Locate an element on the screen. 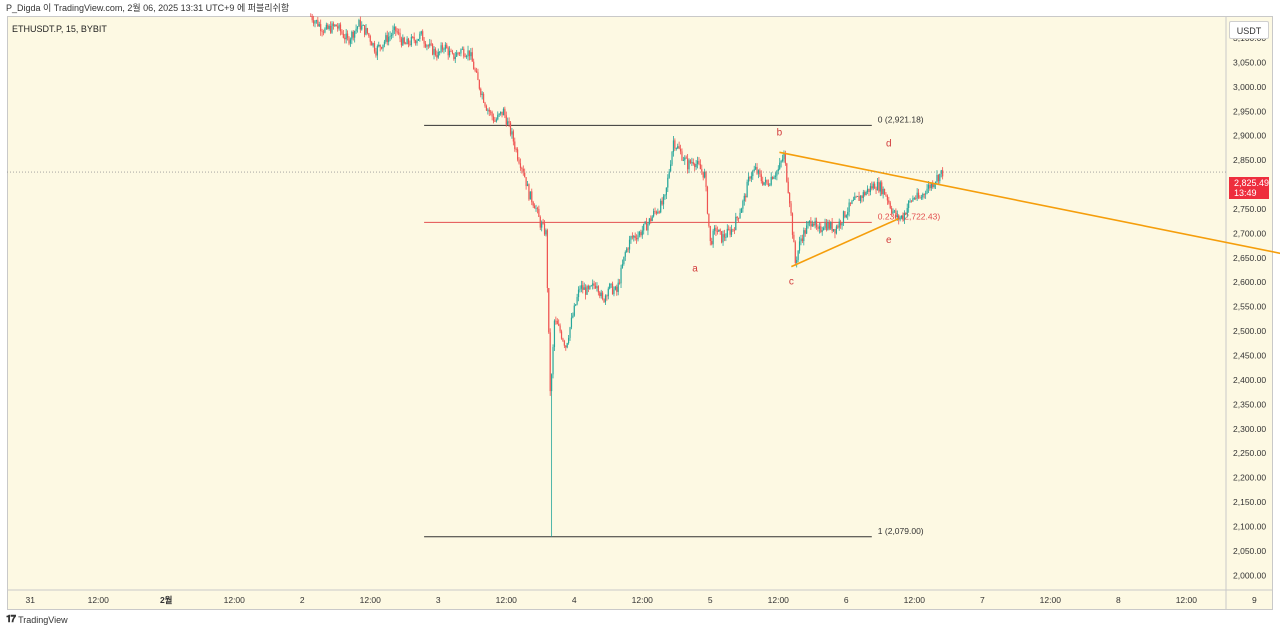 The width and height of the screenshot is (1280, 634). fib-level-label: 1 (2,079.00) is located at coordinates (901, 531).